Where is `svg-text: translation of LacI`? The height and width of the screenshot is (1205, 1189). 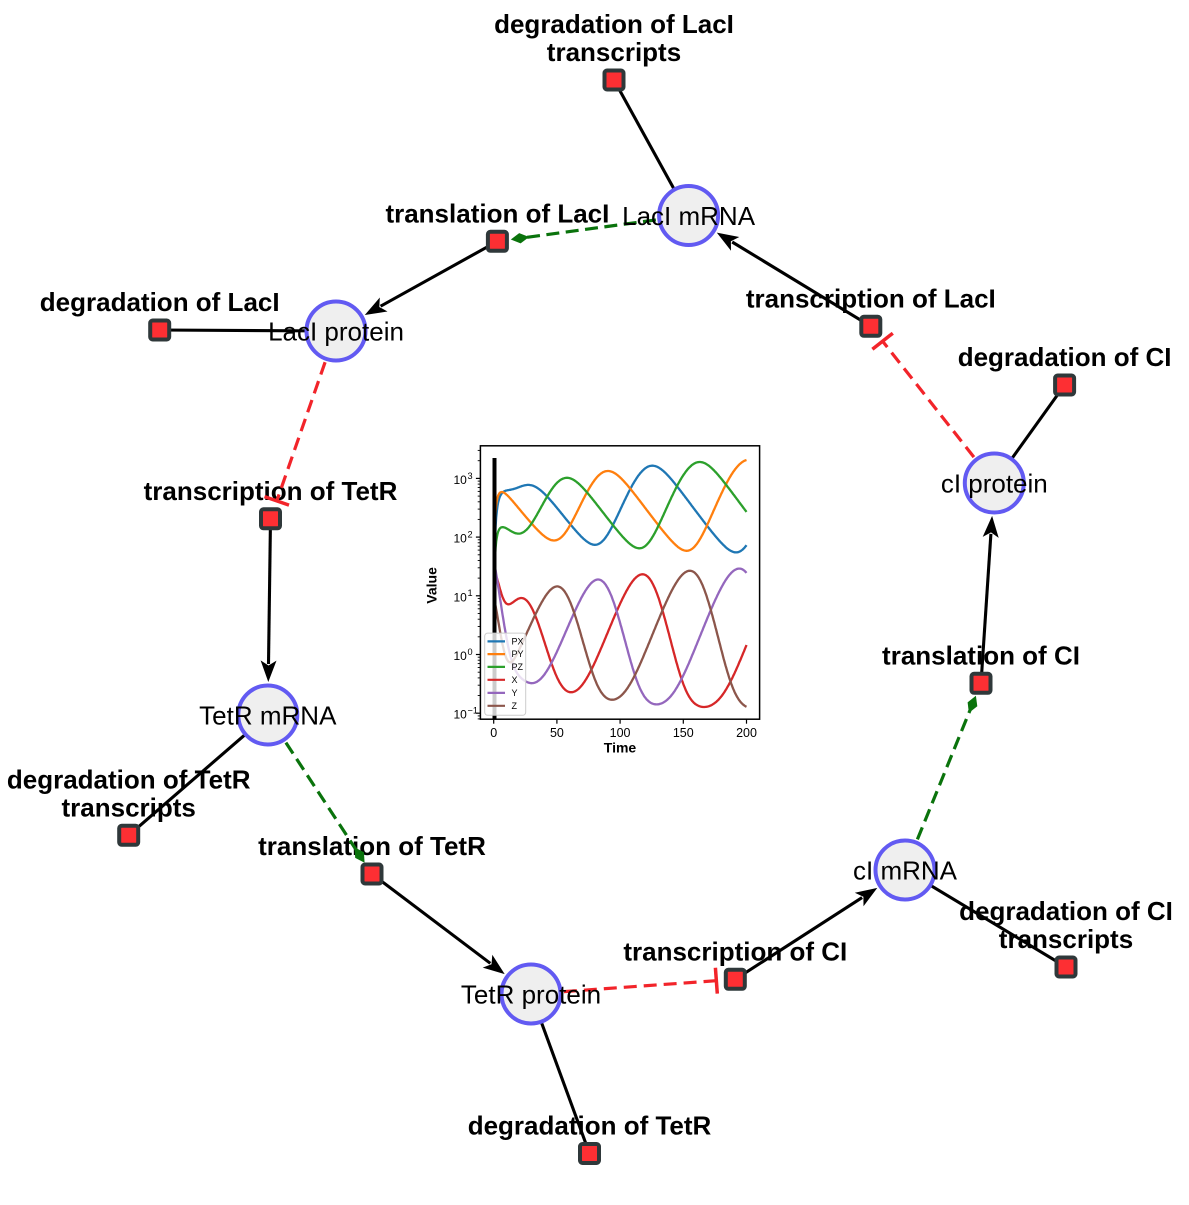
svg-text: translation of LacI is located at coordinates (497, 213).